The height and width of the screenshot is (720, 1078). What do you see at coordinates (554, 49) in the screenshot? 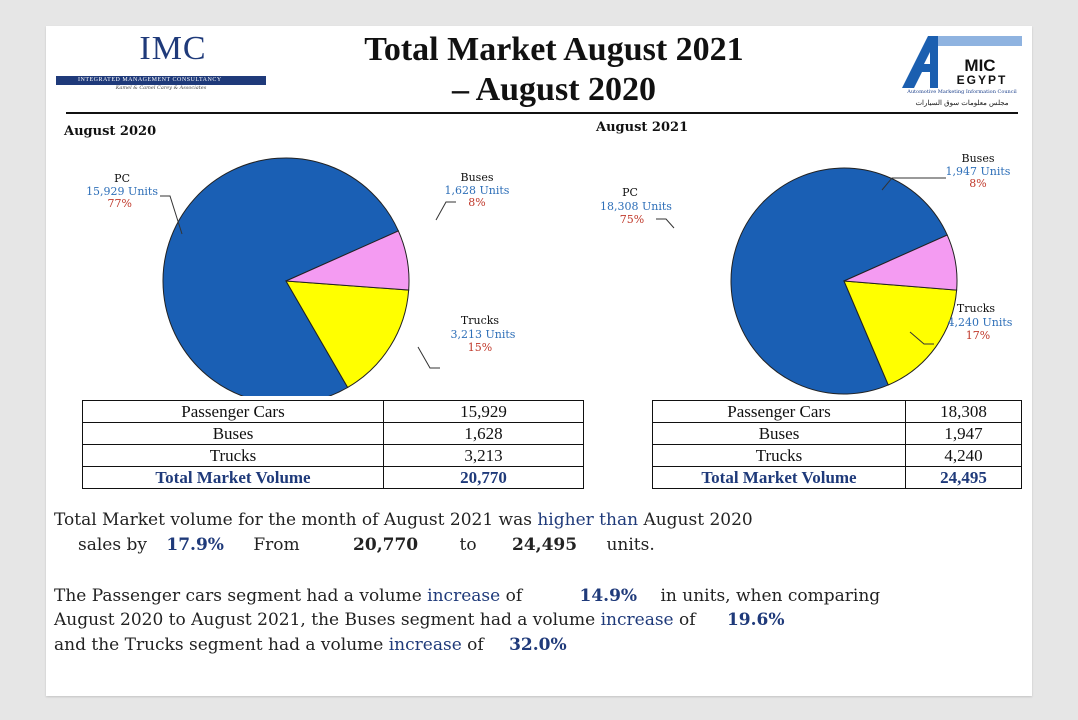
I see `title-line-1: Total Market August 2021` at bounding box center [554, 49].